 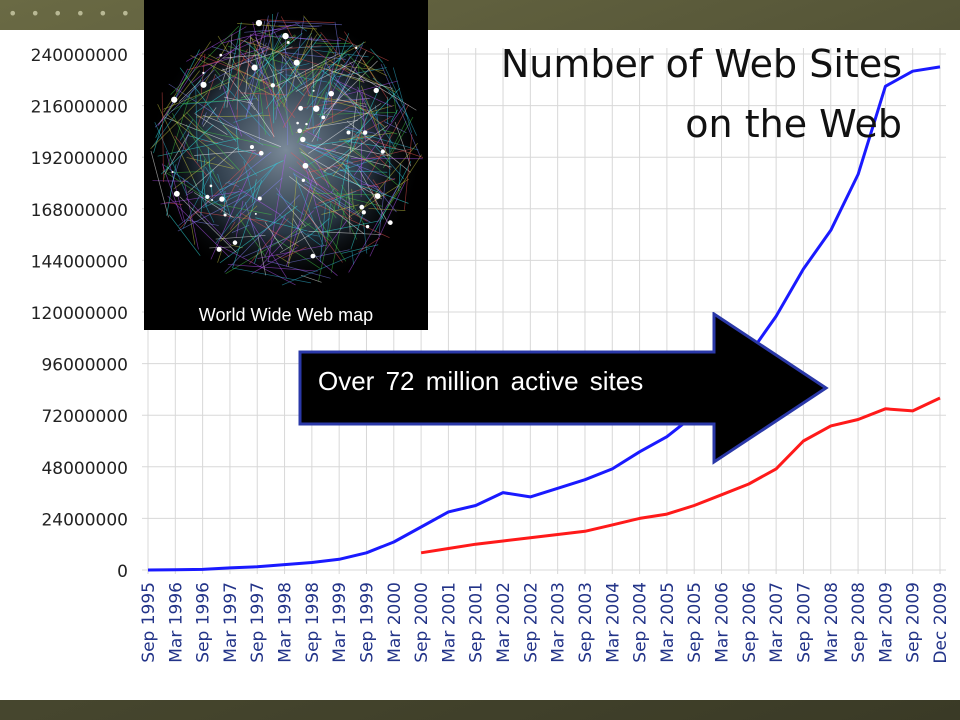 I want to click on x-tick-label: Sep 1995, so click(x=149, y=622).